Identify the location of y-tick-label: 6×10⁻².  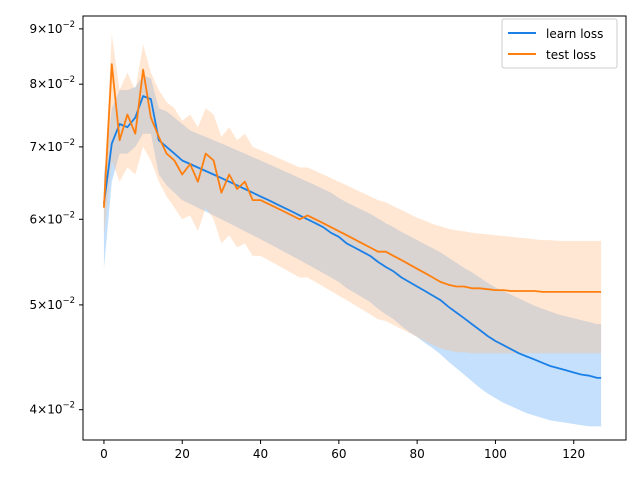
(53, 218).